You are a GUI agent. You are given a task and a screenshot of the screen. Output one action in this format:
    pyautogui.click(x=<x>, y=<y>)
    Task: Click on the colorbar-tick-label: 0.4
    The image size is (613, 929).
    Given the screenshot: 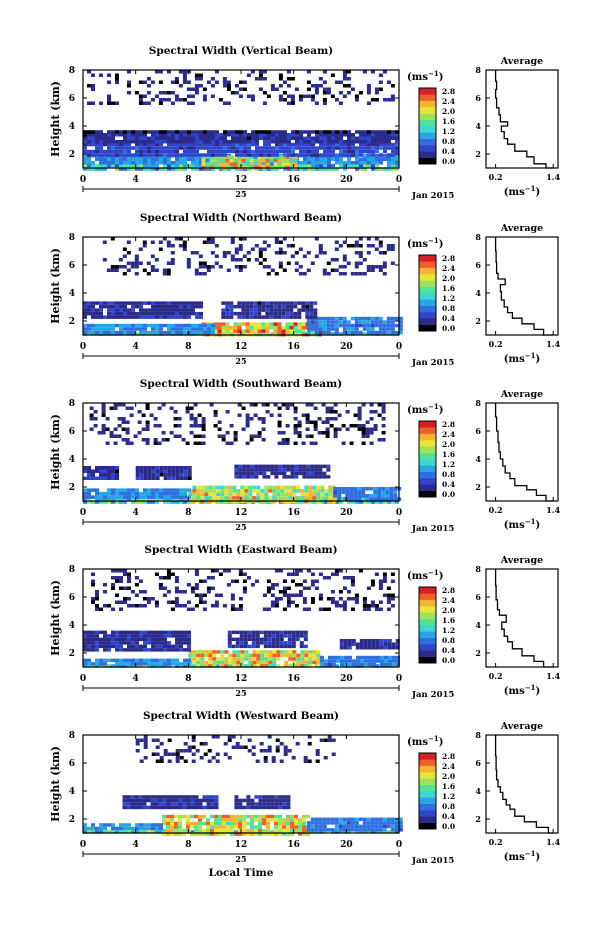 What is the action you would take?
    pyautogui.click(x=448, y=650)
    